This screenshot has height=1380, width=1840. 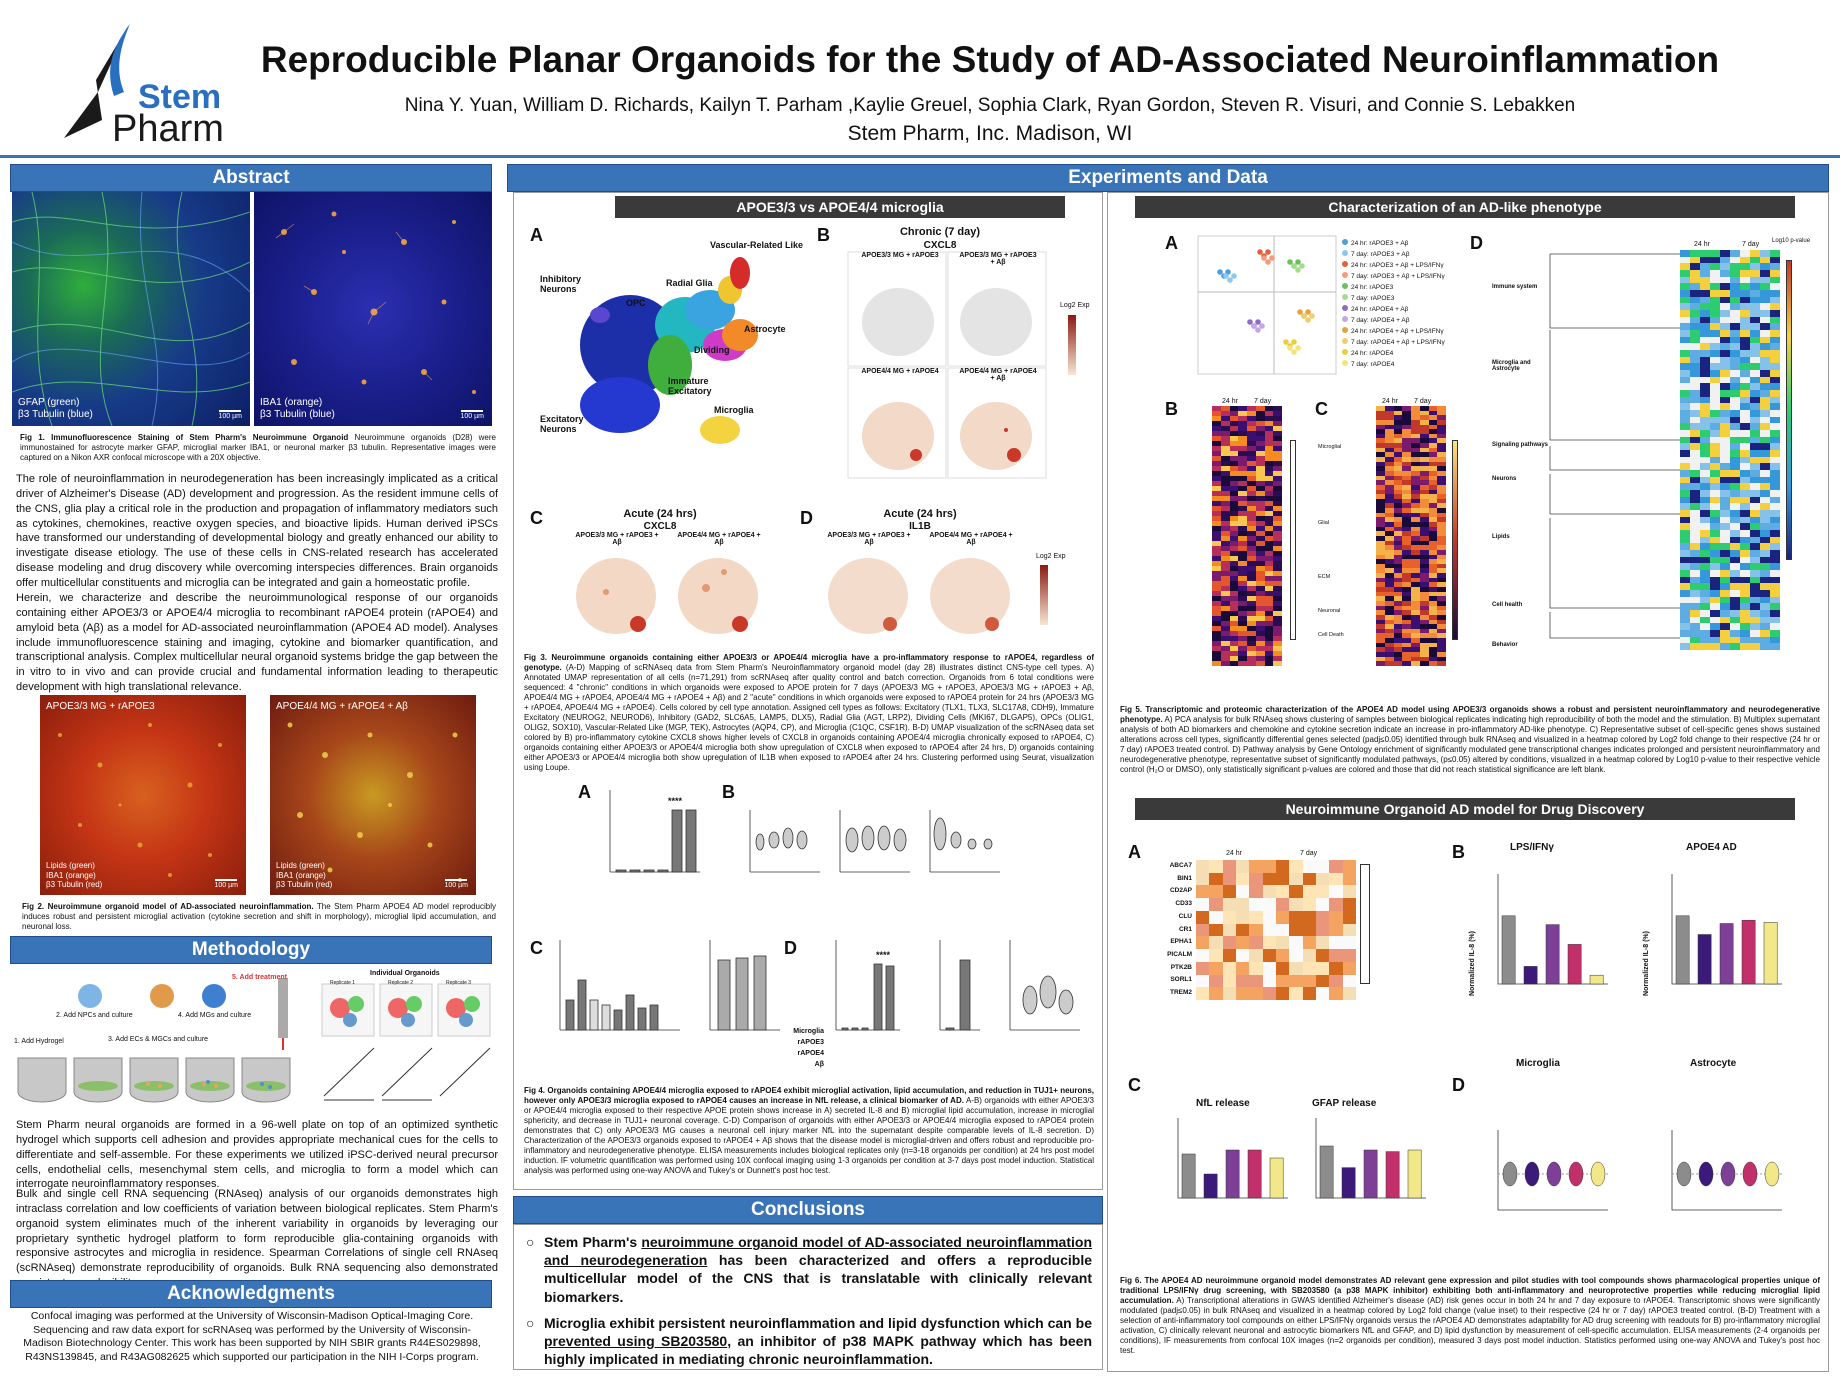 What do you see at coordinates (919, 596) in the screenshot?
I see `acute-il1b-umaps` at bounding box center [919, 596].